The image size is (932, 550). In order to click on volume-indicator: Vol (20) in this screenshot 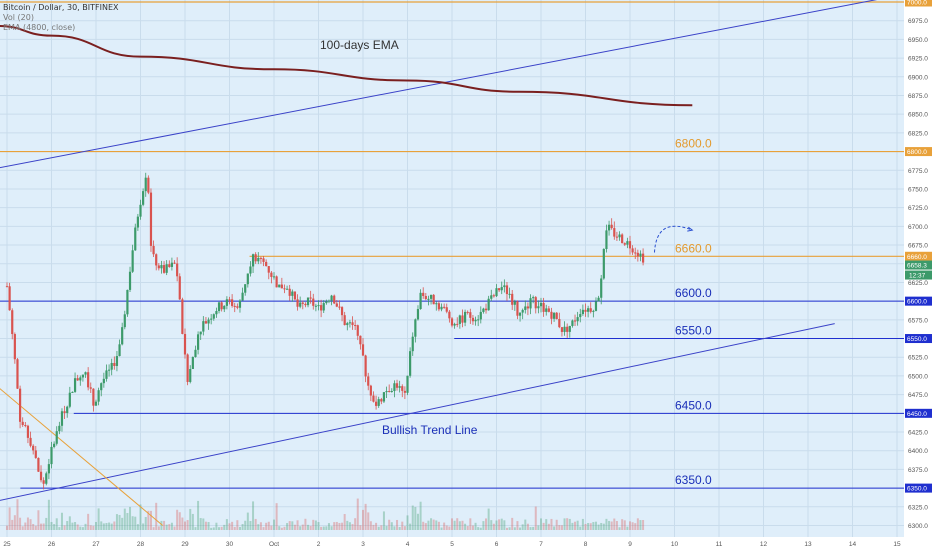, I will do `click(18, 17)`.